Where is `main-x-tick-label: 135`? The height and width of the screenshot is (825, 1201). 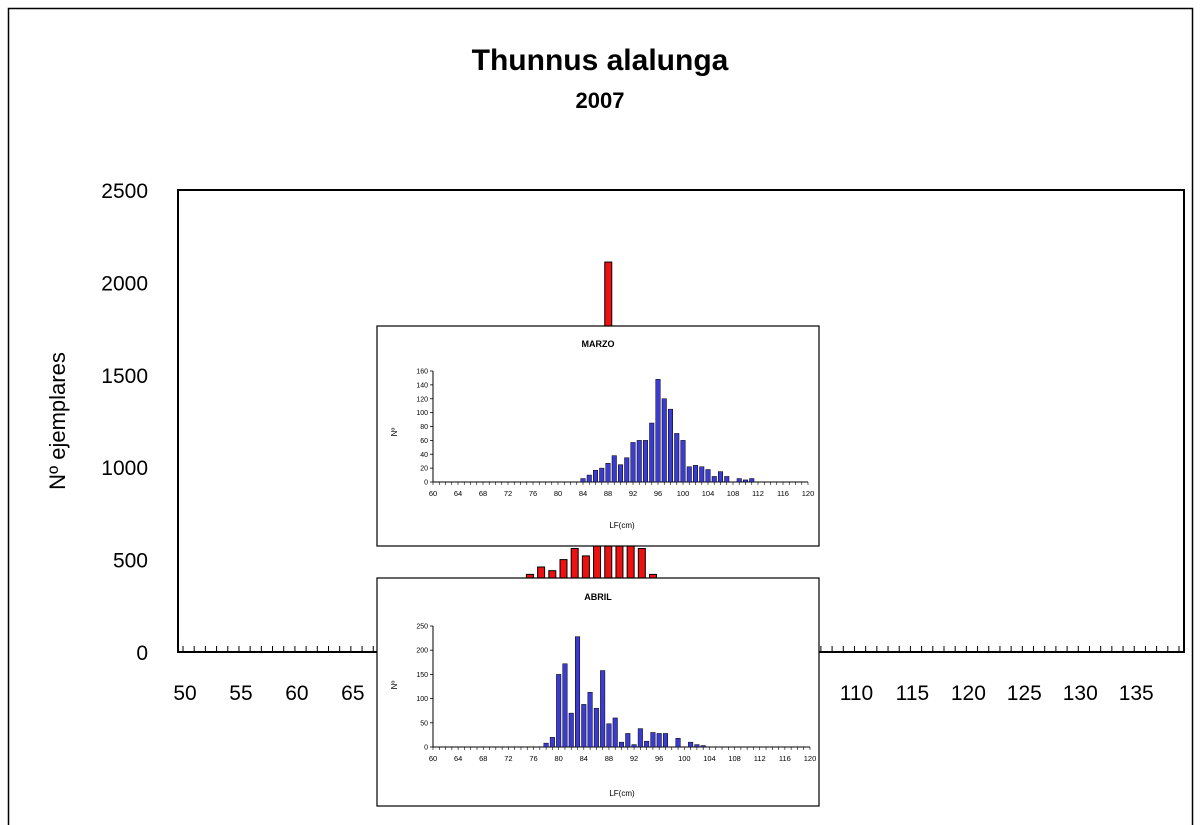 main-x-tick-label: 135 is located at coordinates (1136, 693).